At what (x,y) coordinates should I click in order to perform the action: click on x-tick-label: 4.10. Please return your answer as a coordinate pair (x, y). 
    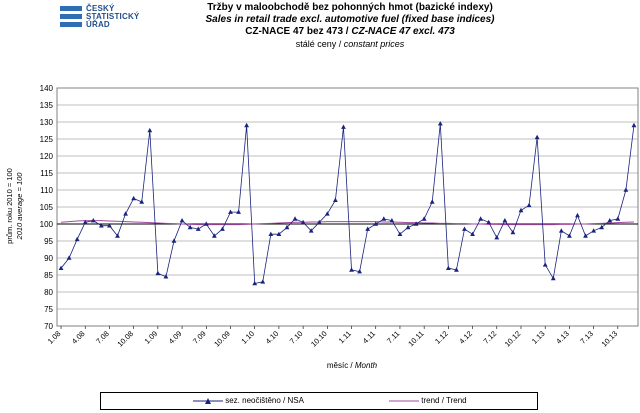
    Looking at the image, I should click on (272, 337).